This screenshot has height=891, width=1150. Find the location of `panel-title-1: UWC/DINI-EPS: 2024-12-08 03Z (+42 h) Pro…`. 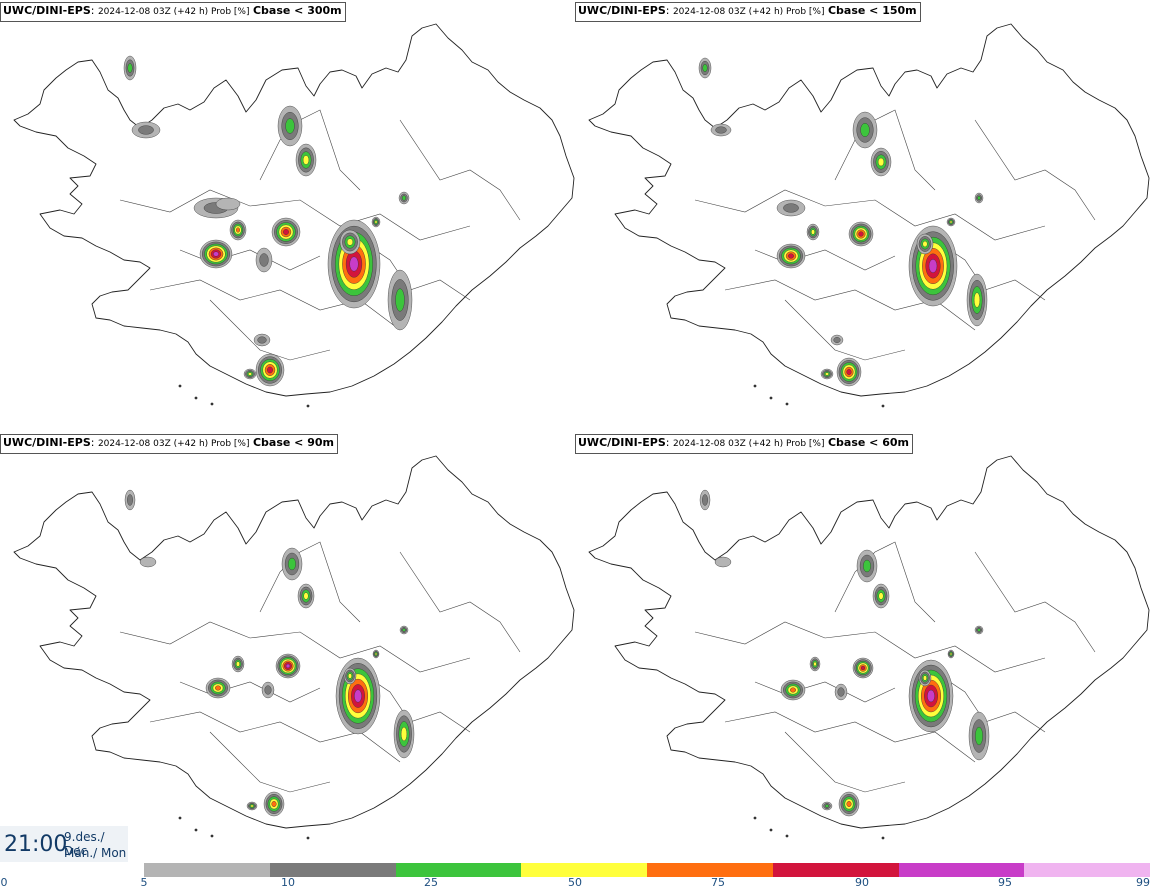

panel-title-1: UWC/DINI-EPS: 2024-12-08 03Z (+42 h) Pro… is located at coordinates (173, 12).